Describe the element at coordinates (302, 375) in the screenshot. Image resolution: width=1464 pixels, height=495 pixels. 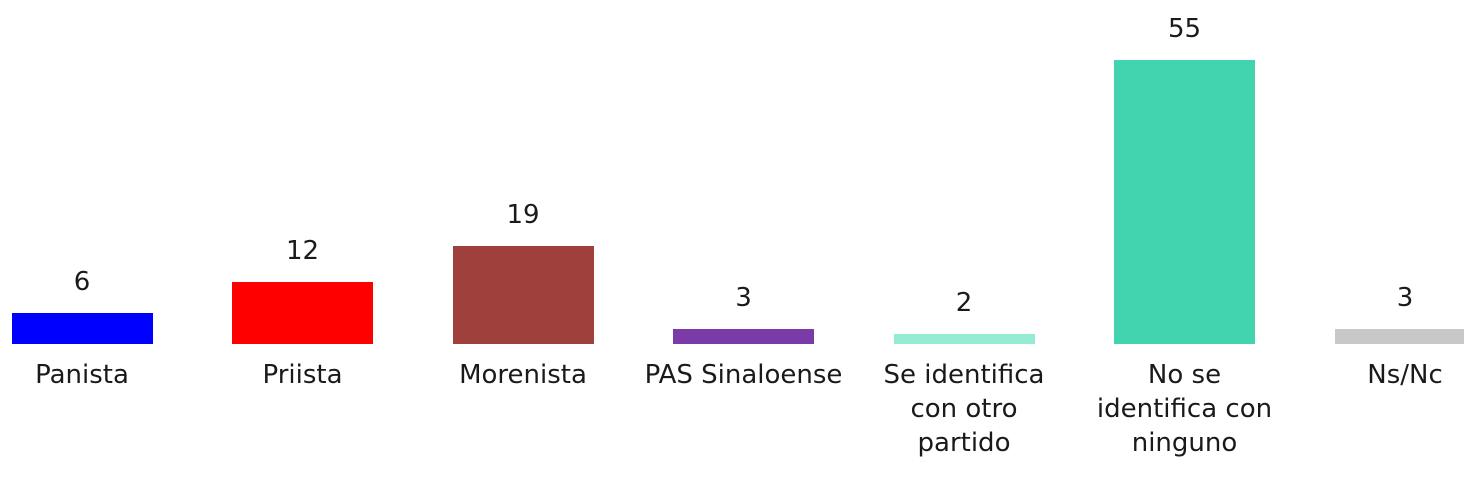
I see `category-label: Priista` at that location.